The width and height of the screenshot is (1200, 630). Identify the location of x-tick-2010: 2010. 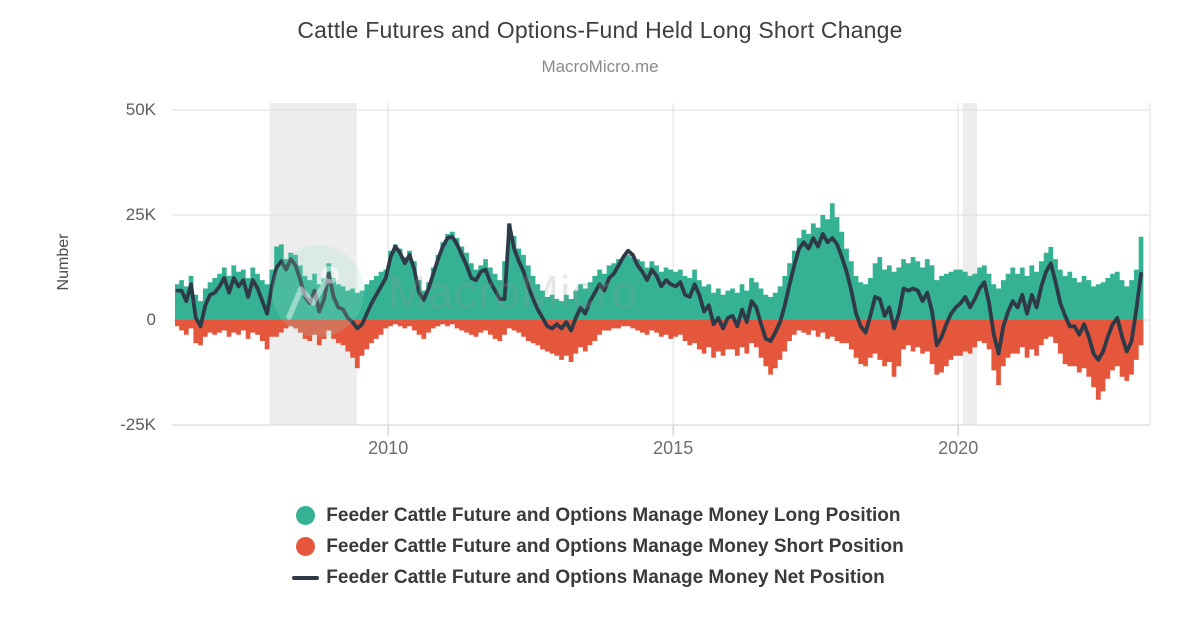
(388, 448).